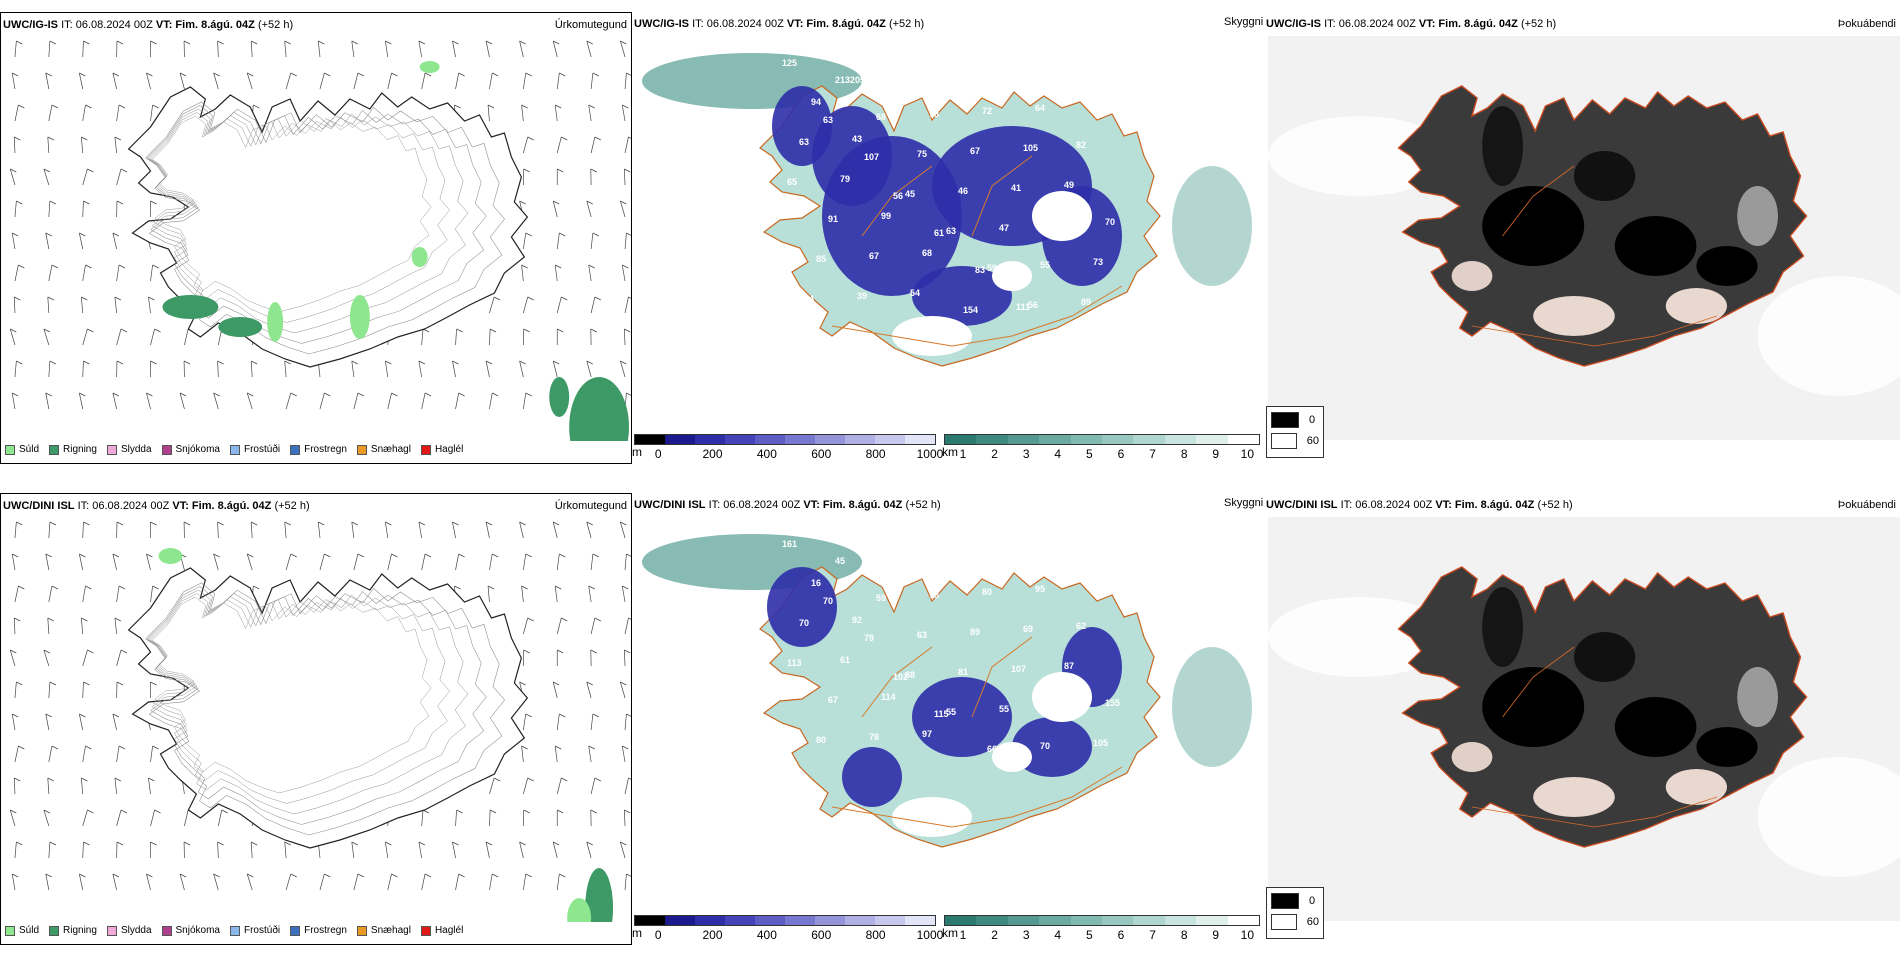 This screenshot has height=963, width=1900. What do you see at coordinates (934, 114) in the screenshot?
I see `cloud-base-value: 78` at bounding box center [934, 114].